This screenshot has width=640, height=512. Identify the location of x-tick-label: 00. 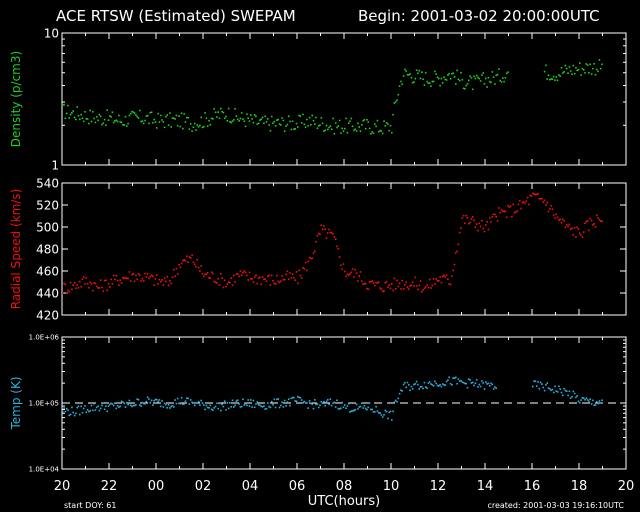
(156, 486).